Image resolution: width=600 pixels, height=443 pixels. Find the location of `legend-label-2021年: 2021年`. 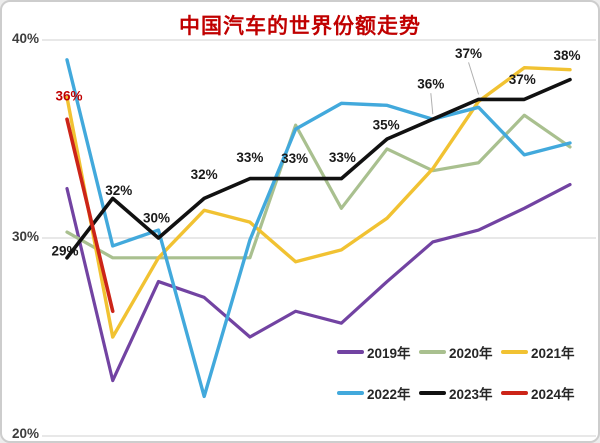

legend-label-2021年: 2021年 is located at coordinates (553, 353).